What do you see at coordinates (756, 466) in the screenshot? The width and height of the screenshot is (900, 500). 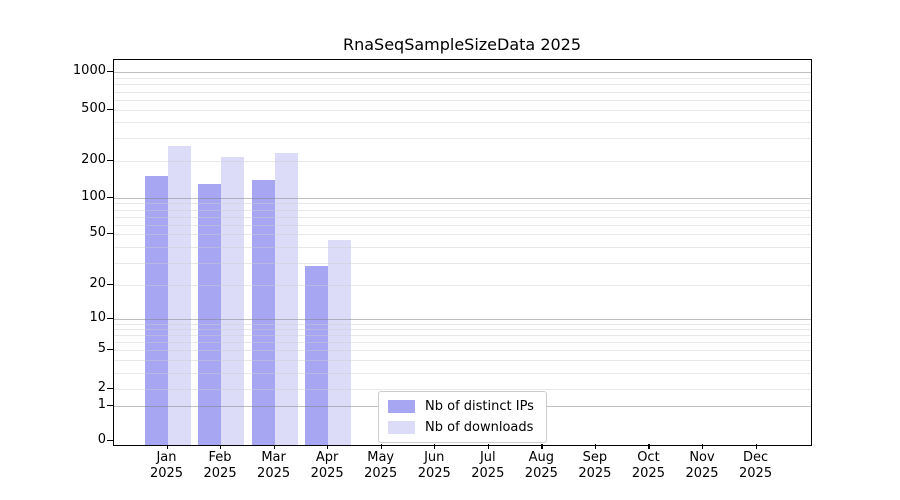 I see `x-tick-label: Dec 2025` at bounding box center [756, 466].